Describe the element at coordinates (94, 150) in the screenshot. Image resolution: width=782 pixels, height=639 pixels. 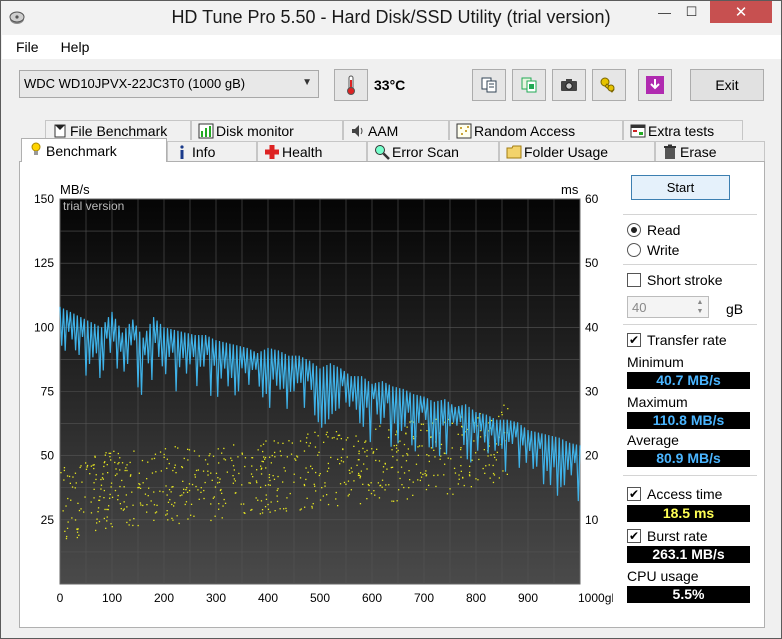
I see `tab-benchmark: Benchmark` at that location.